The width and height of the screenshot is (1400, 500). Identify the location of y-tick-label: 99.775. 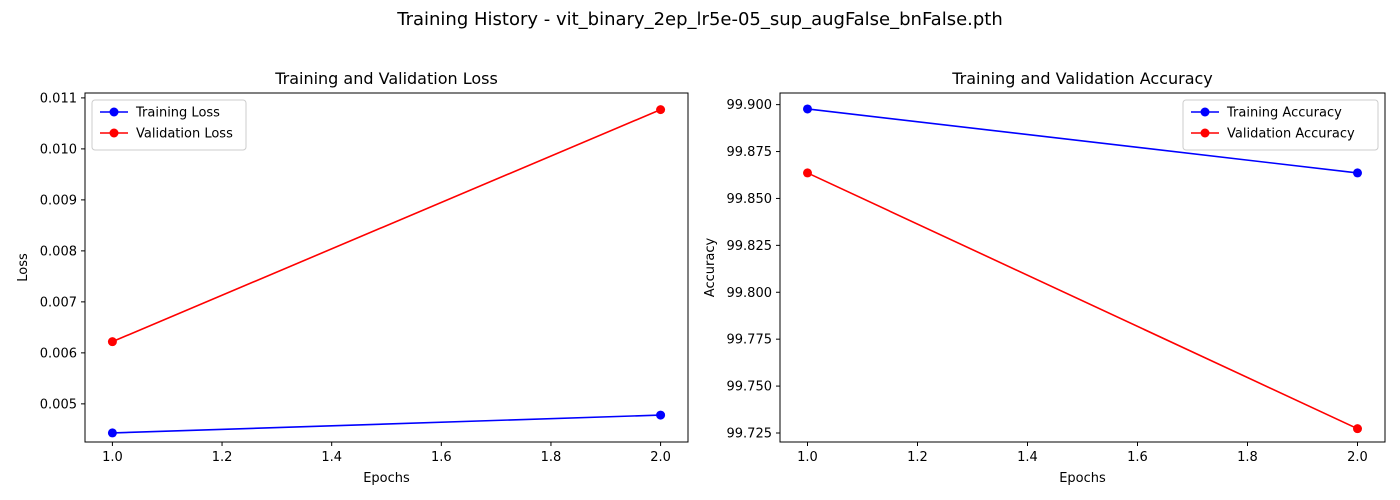
(750, 340).